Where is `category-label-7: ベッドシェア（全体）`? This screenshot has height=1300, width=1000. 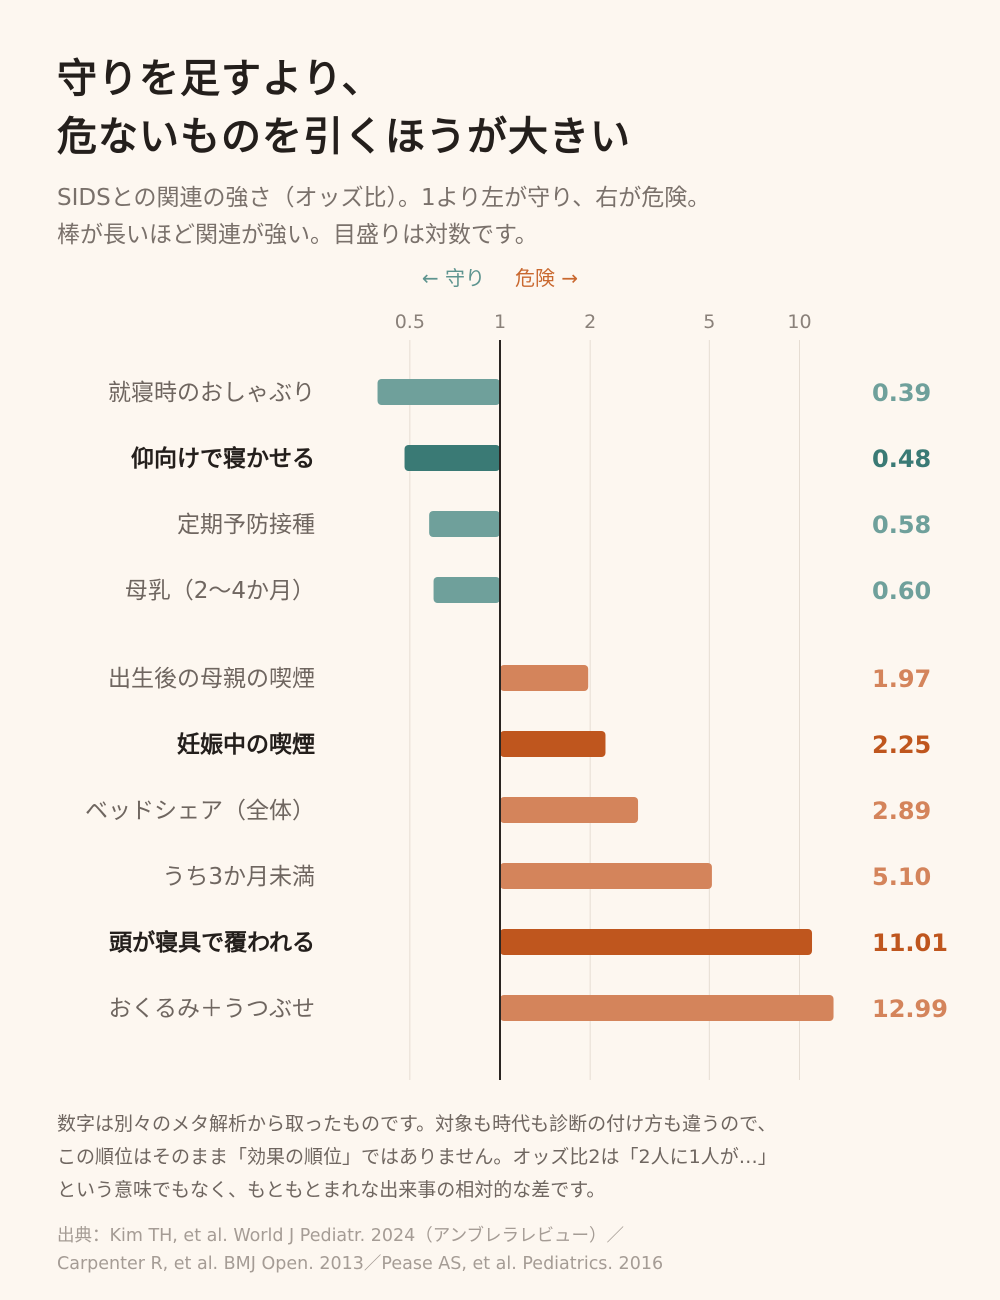 category-label-7: ベッドシェア（全体） is located at coordinates (200, 811).